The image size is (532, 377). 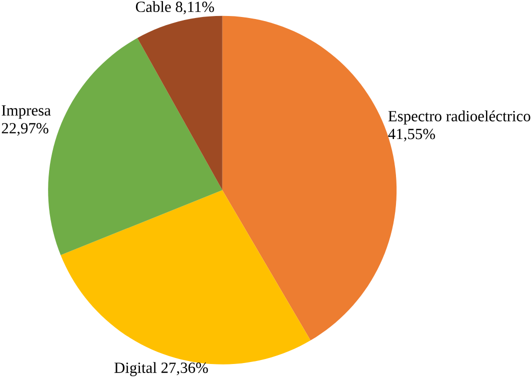 What do you see at coordinates (184, 369) in the screenshot?
I see `data-label: 27,36%` at bounding box center [184, 369].